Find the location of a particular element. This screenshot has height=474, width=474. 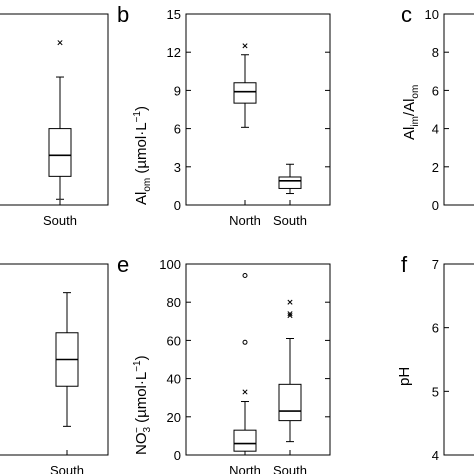

panel-f-ytick-label: 5 is located at coordinates (435, 391).